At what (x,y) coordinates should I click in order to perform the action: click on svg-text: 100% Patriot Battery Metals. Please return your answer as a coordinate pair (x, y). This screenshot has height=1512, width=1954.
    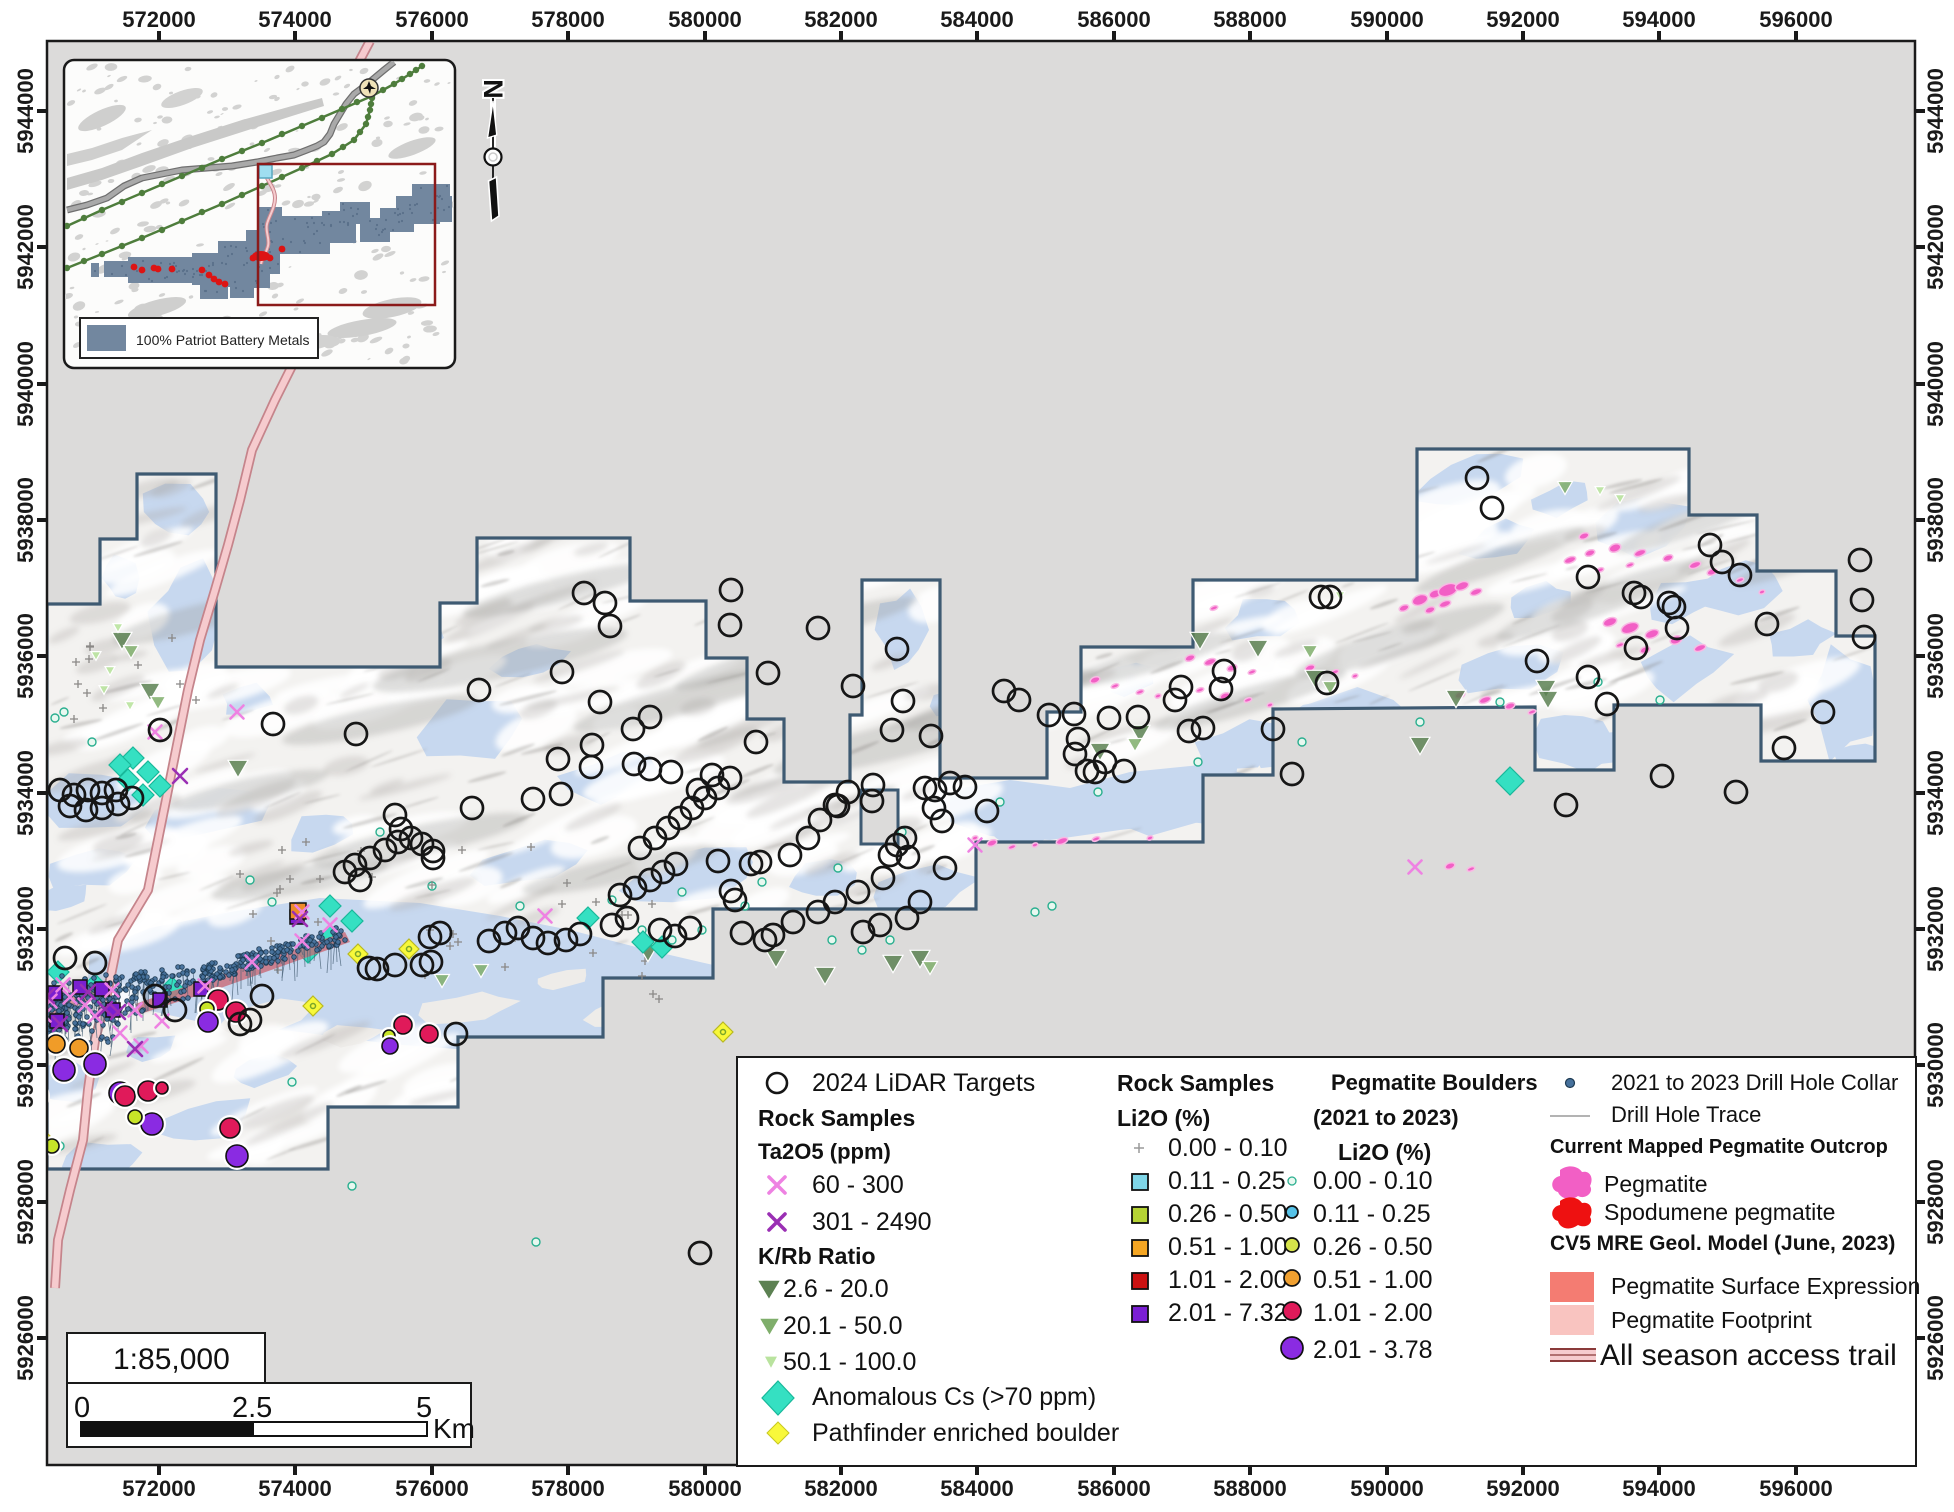
    Looking at the image, I should click on (223, 340).